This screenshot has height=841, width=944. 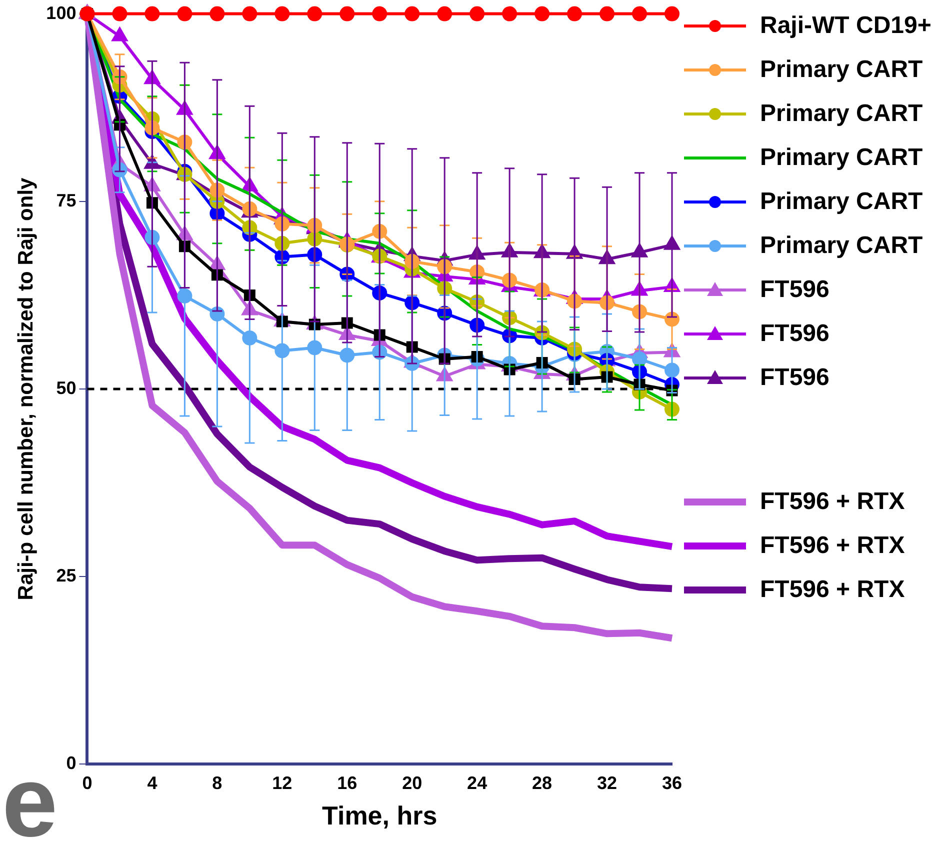 What do you see at coordinates (66, 388) in the screenshot?
I see `y-tick-label: 50` at bounding box center [66, 388].